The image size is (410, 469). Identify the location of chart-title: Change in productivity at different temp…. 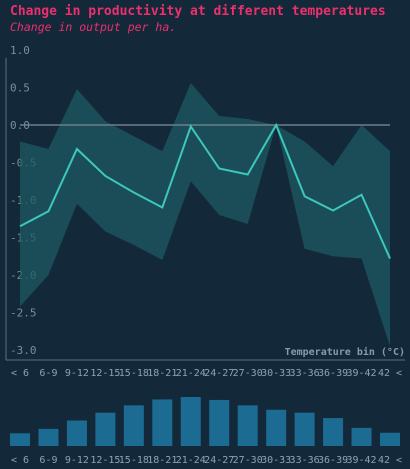
(198, 11).